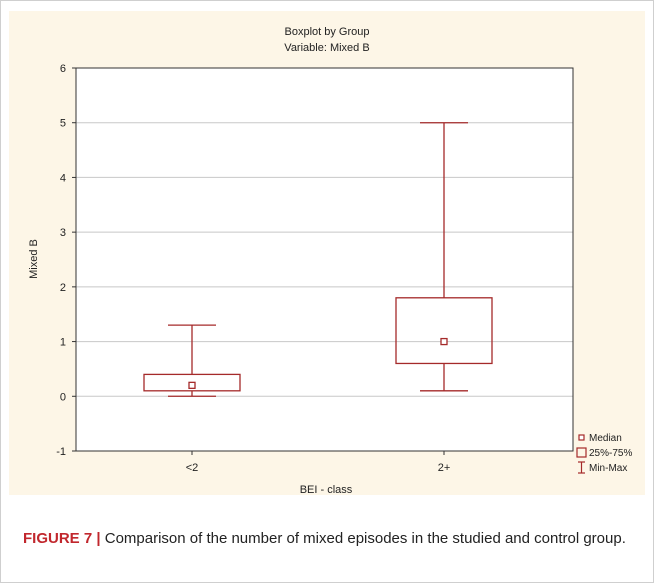 Image resolution: width=654 pixels, height=583 pixels. I want to click on legend-minmax-label: Min-Max, so click(608, 468).